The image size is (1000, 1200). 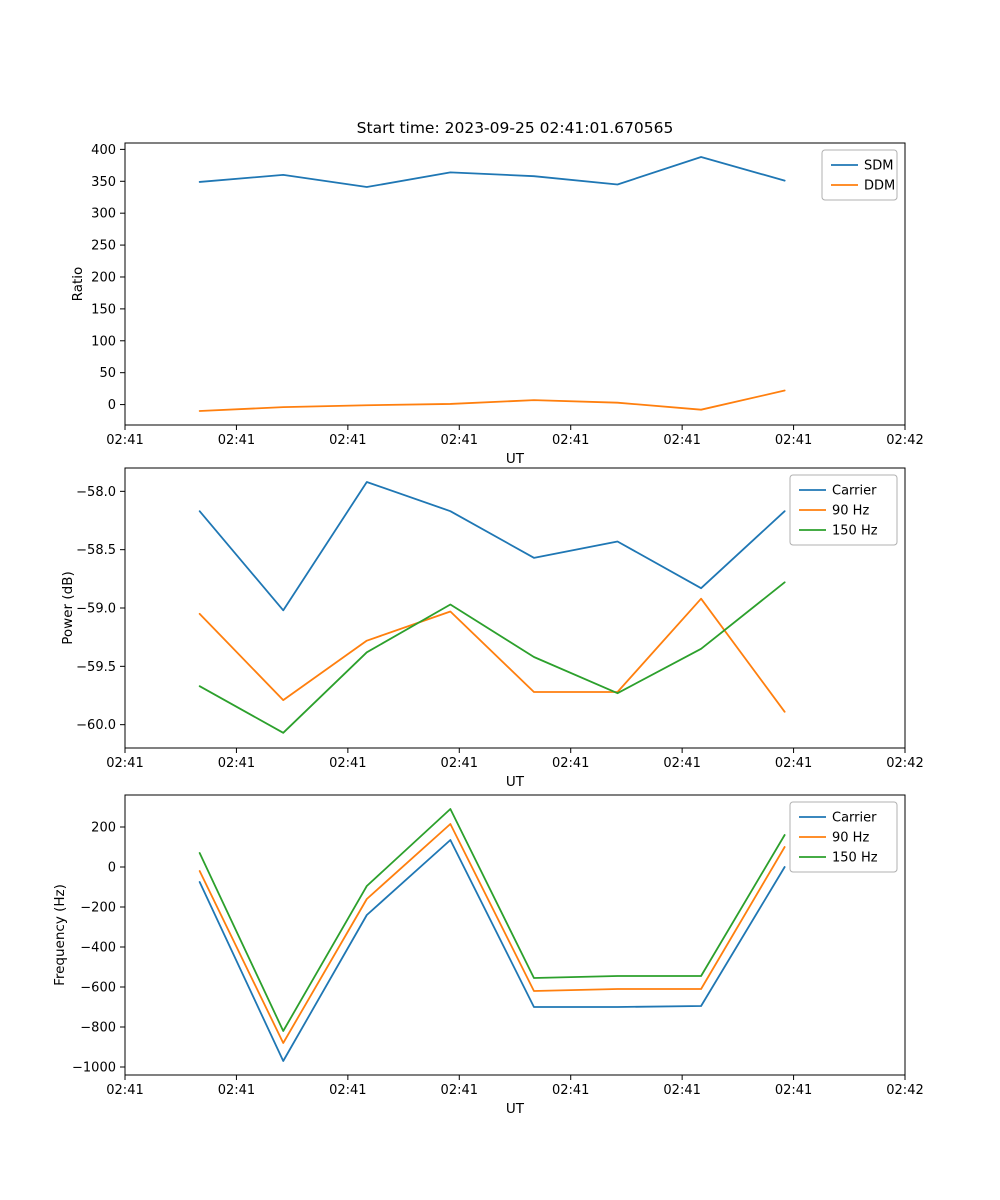 I want to click on y-tick-label: 100, so click(x=103, y=341).